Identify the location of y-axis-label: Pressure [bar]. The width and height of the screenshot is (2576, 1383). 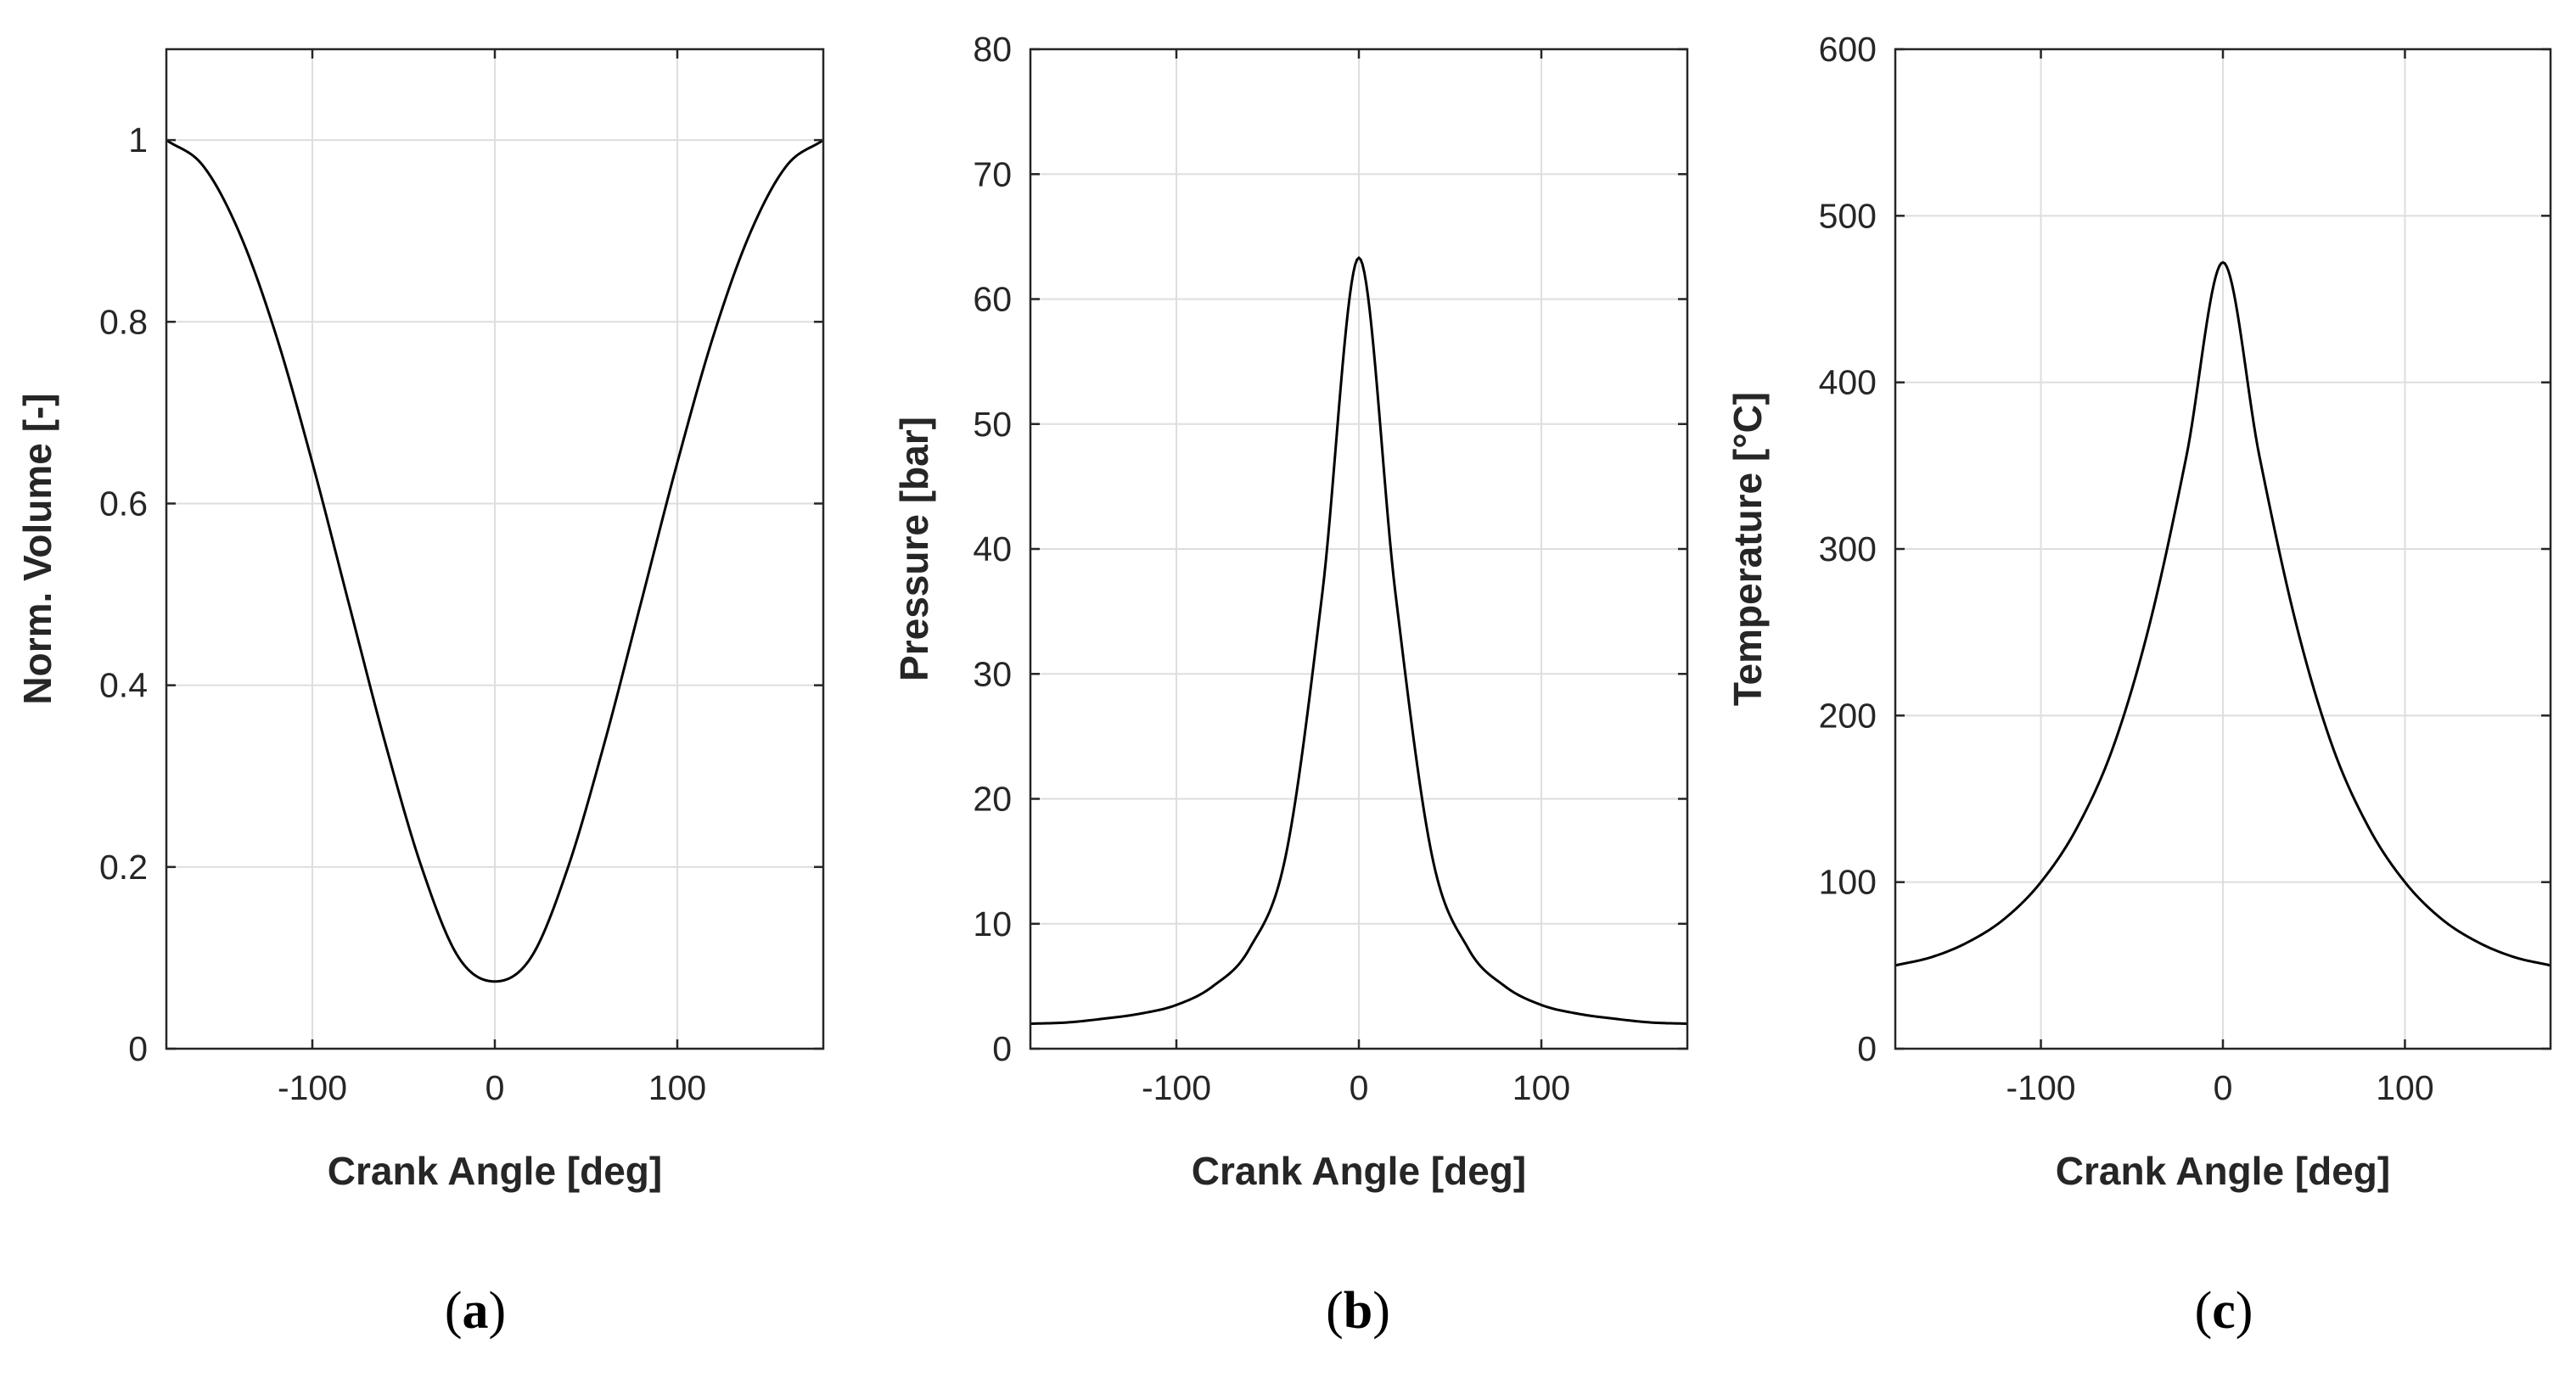
(914, 549).